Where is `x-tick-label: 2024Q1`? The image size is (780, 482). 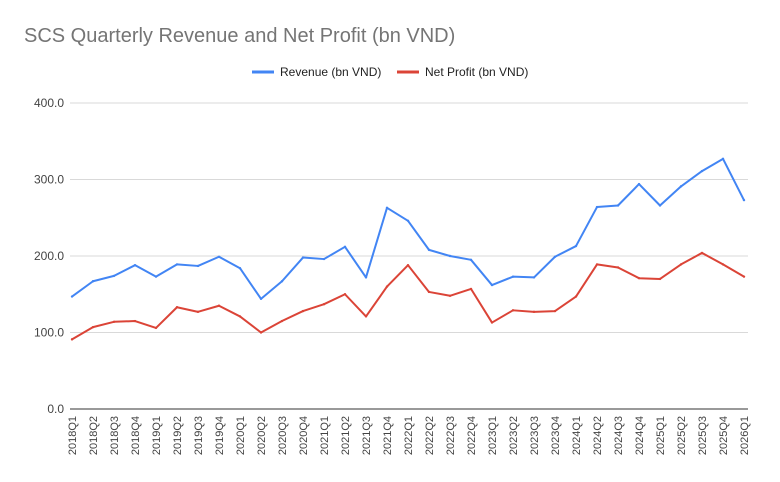 x-tick-label: 2024Q1 is located at coordinates (577, 435).